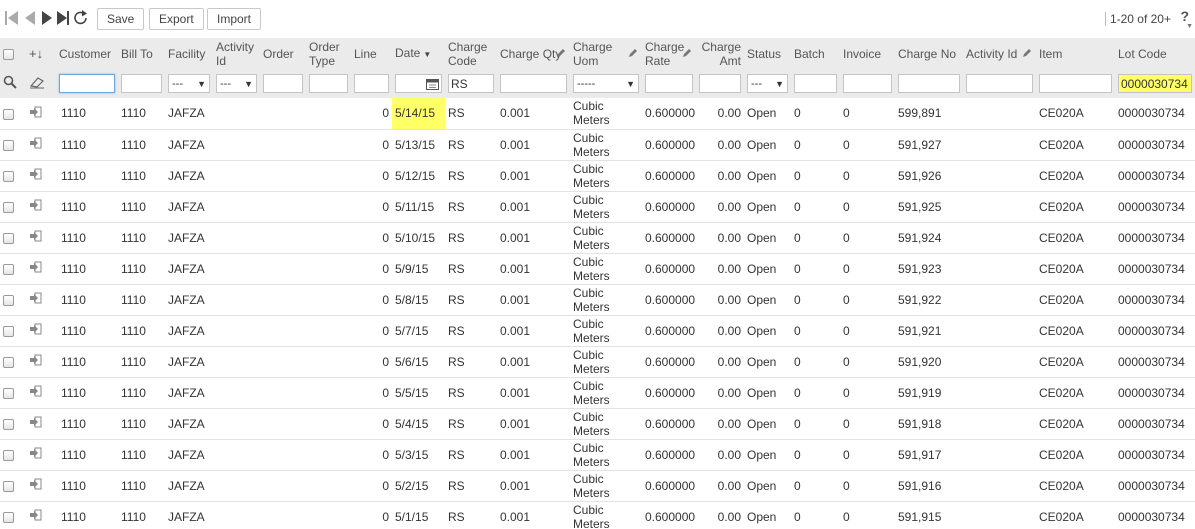  Describe the element at coordinates (720, 83) in the screenshot. I see `filter-charge-amt-input` at that location.